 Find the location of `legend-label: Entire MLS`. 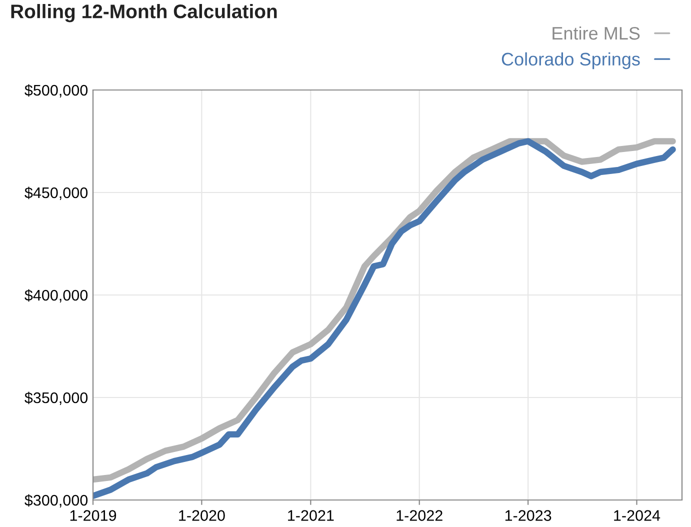

legend-label: Entire MLS is located at coordinates (596, 33).